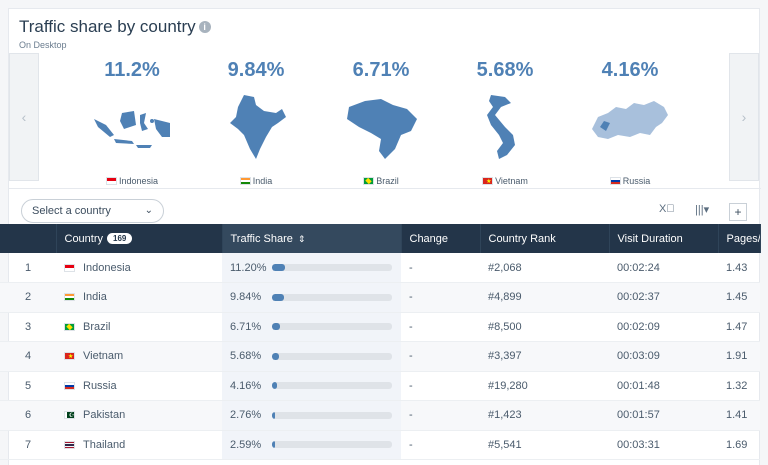 The width and height of the screenshot is (768, 465). I want to click on visit-duration-cell: 00:01:57, so click(663, 415).